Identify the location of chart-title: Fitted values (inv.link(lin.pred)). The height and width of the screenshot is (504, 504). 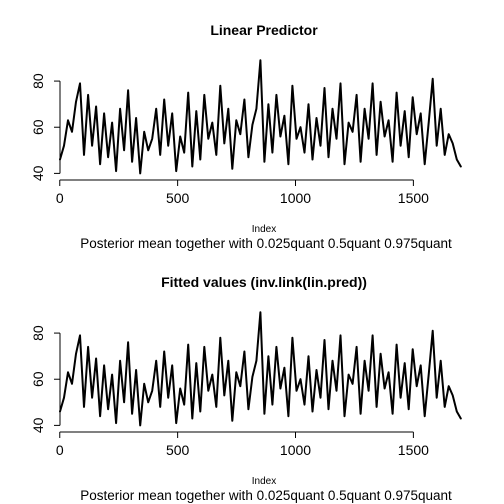
(264, 282).